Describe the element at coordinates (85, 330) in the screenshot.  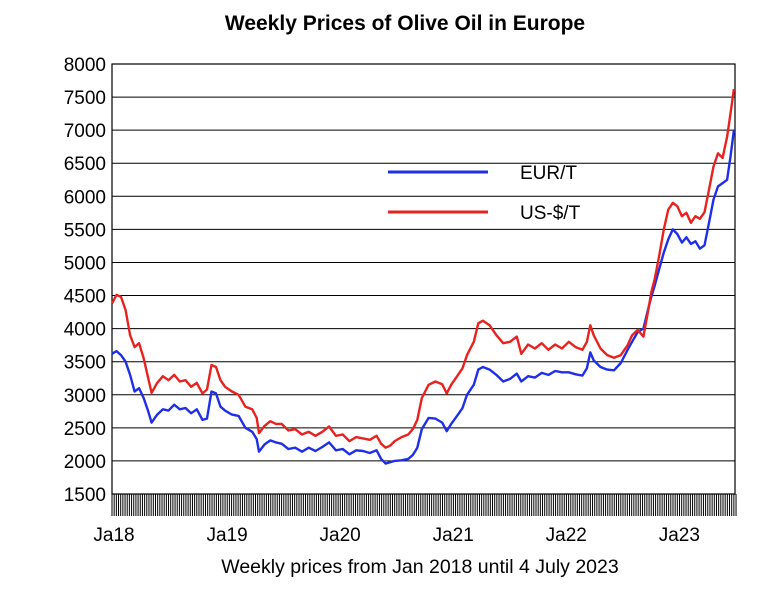
I see `y-tick-label: 4000` at that location.